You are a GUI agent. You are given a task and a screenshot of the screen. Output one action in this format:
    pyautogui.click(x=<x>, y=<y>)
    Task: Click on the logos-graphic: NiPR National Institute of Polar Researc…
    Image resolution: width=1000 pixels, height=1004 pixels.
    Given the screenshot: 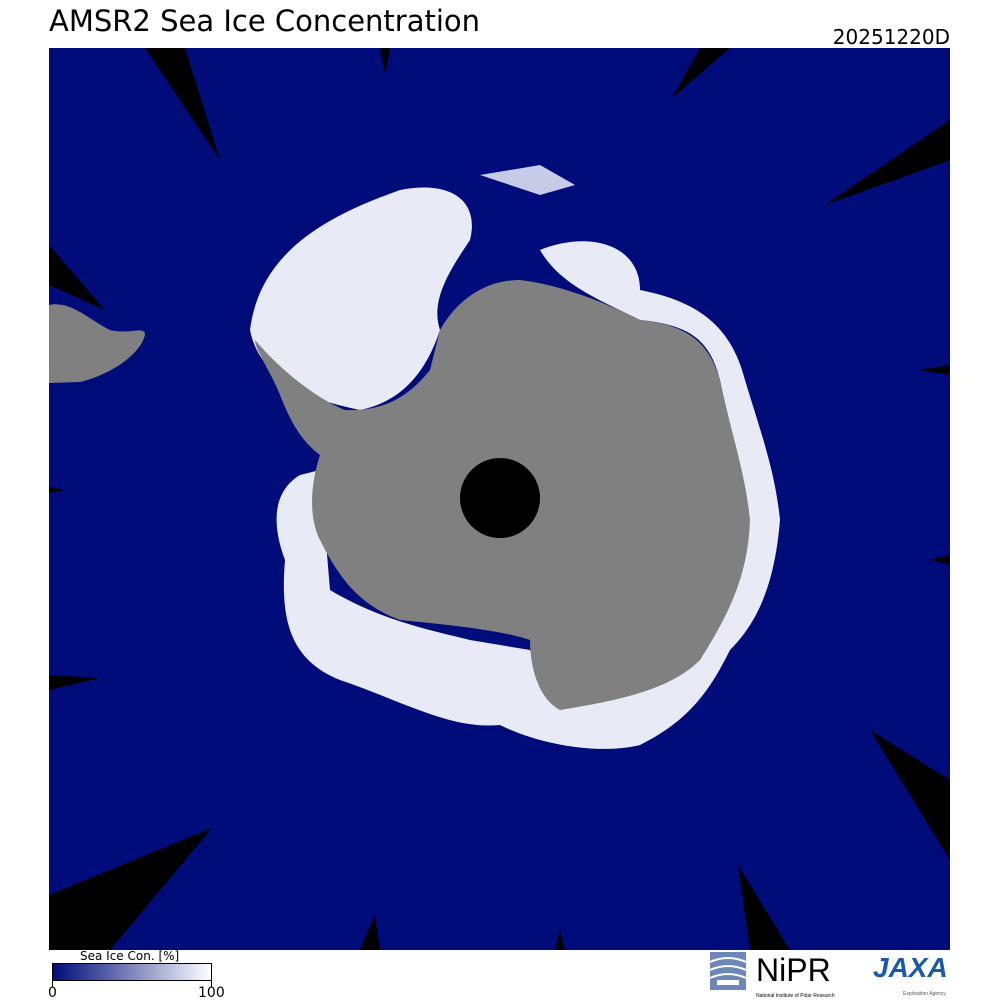 What is the action you would take?
    pyautogui.click(x=828, y=975)
    